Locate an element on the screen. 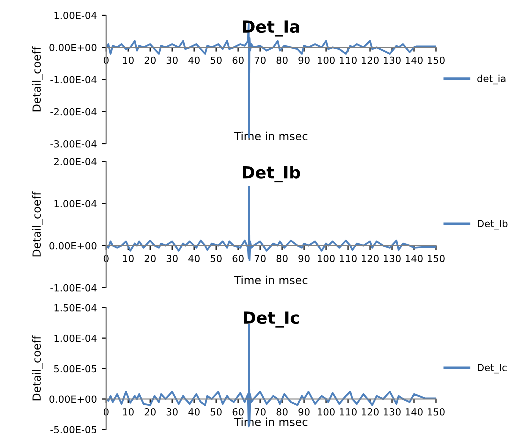 Image resolution: width=532 pixels, height=443 pixels. legend-label: Det_Ic is located at coordinates (492, 369).